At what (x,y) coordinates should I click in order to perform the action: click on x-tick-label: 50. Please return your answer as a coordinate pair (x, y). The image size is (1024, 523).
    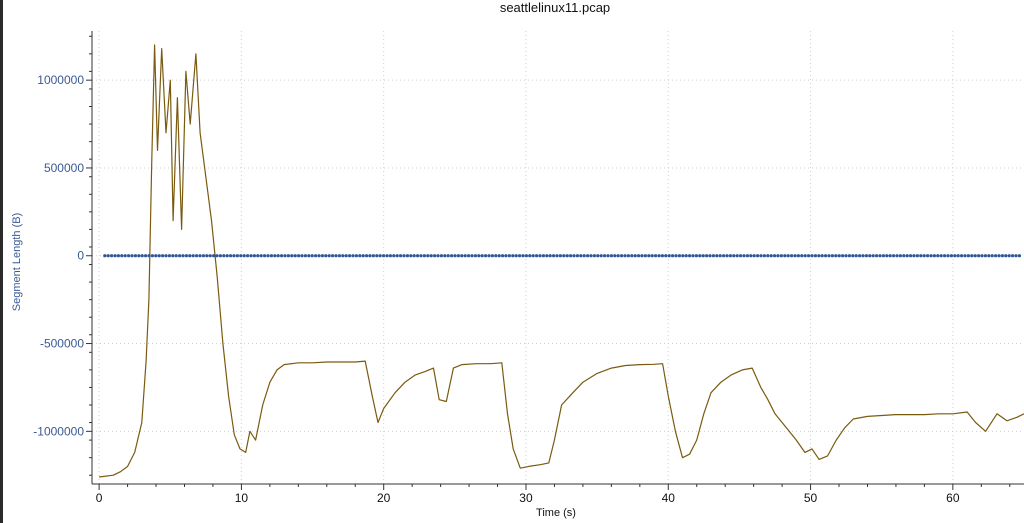
    Looking at the image, I should click on (811, 498).